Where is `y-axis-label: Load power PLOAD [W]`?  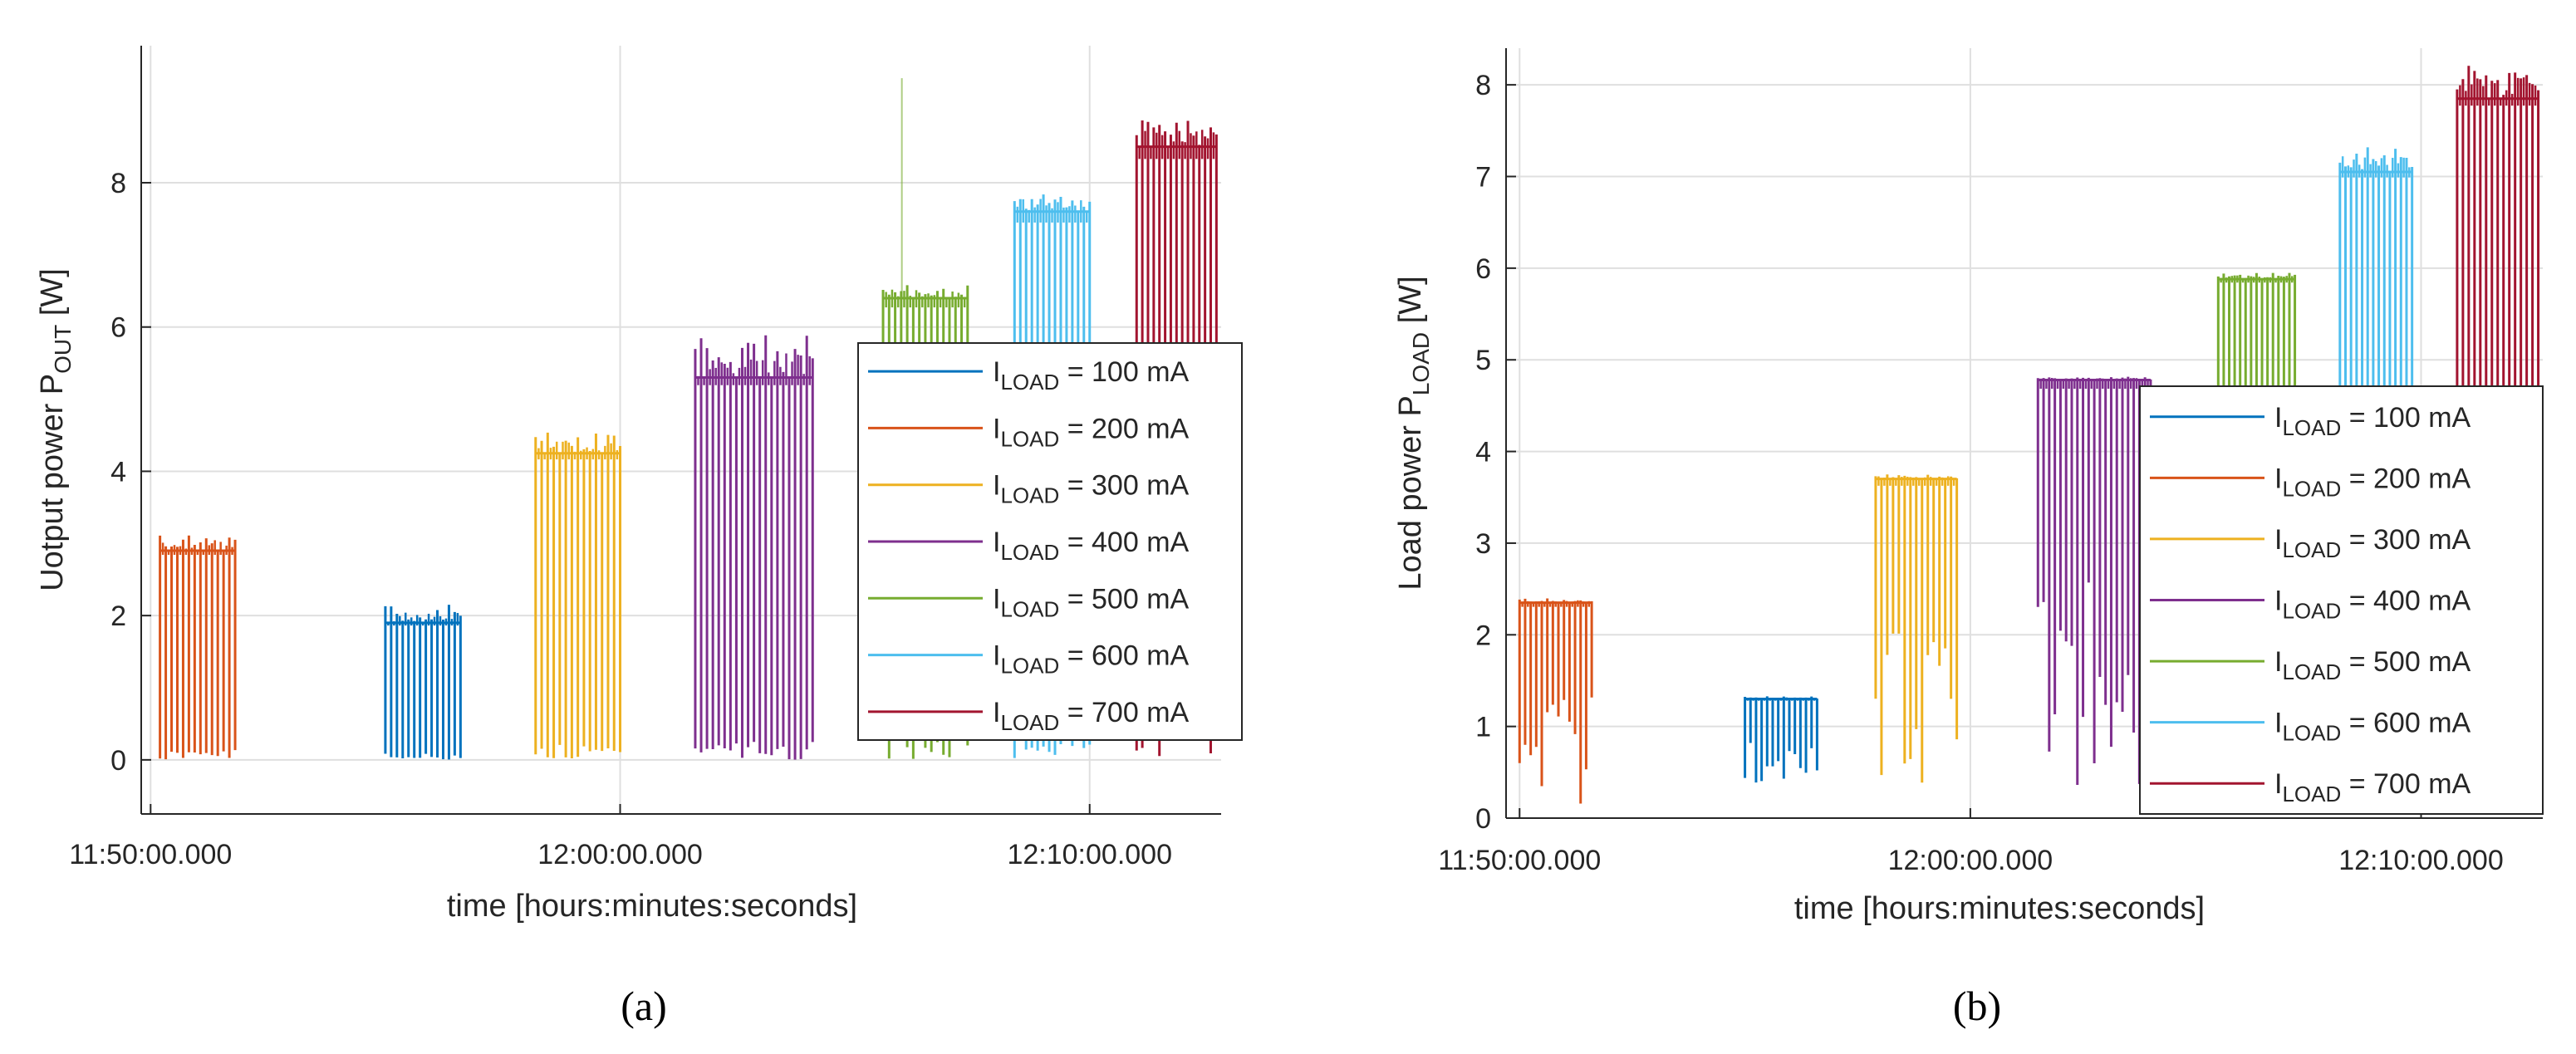
y-axis-label: Load power PLOAD [W] is located at coordinates (1413, 433).